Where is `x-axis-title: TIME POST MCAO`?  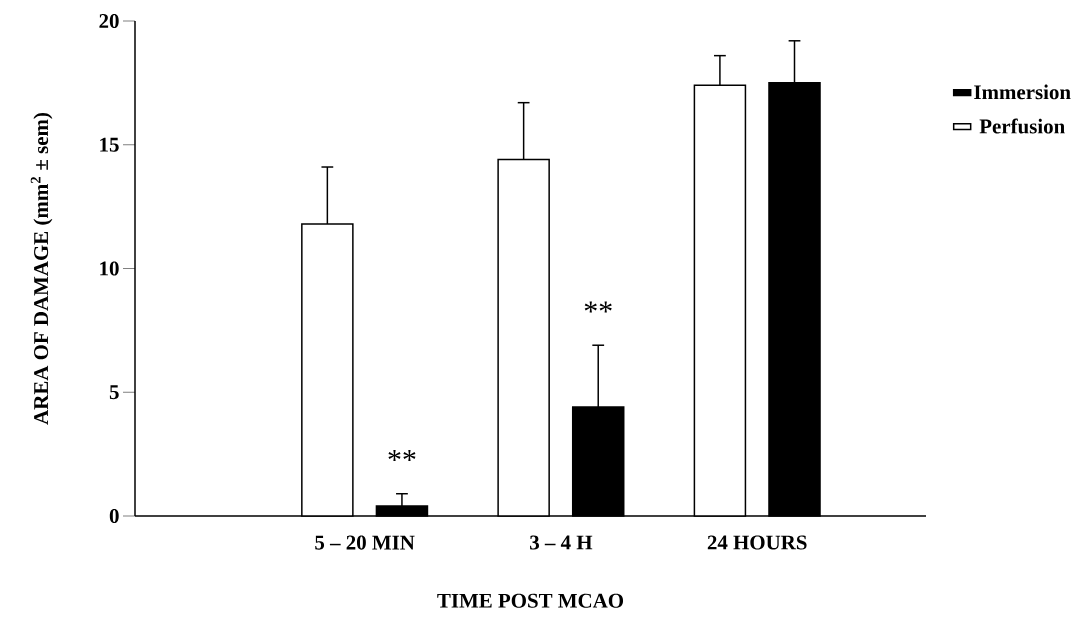 x-axis-title: TIME POST MCAO is located at coordinates (530, 600).